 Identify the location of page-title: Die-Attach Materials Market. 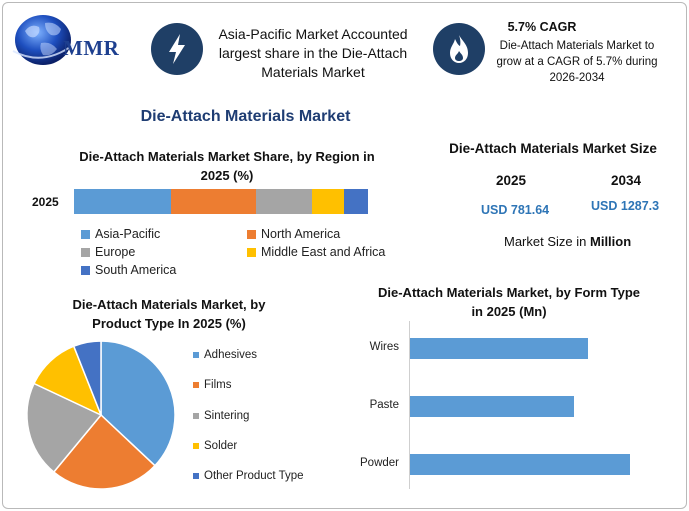
(245, 116).